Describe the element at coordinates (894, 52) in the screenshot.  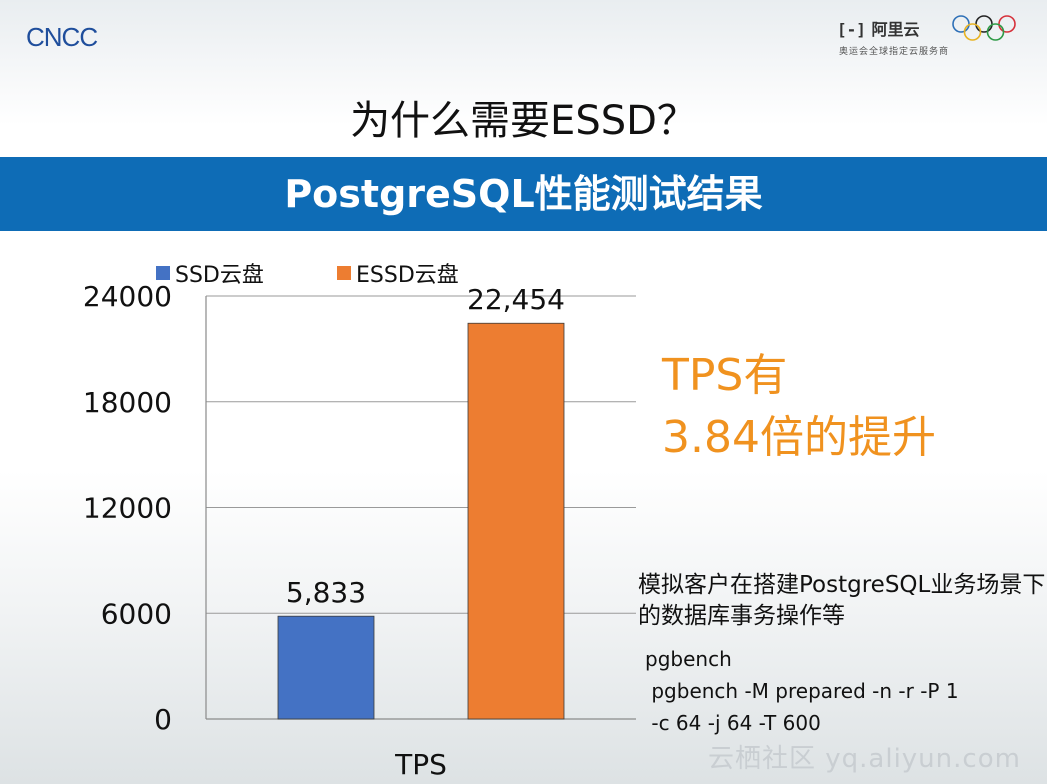
I see `aliyun-subtitle: 奥运会全球指定云服务商` at that location.